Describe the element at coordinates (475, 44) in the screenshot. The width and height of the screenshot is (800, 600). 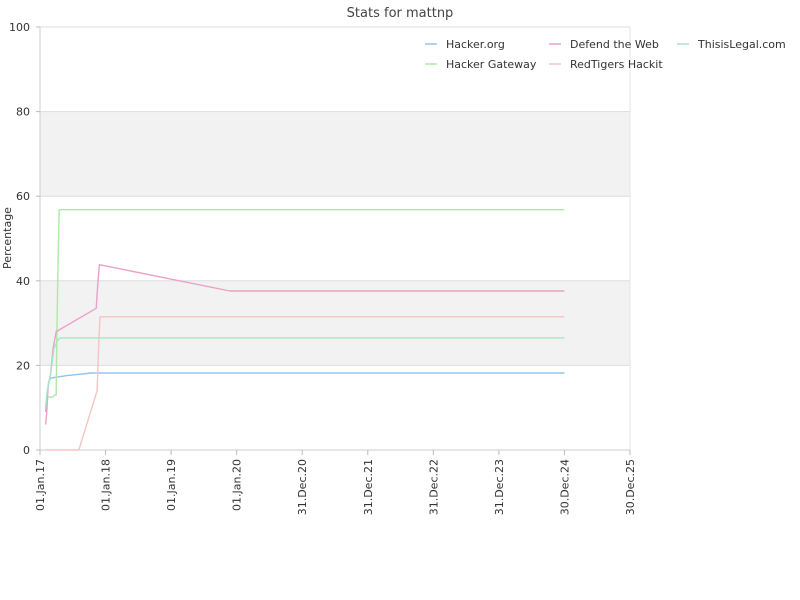
I see `legend-hacker-org-label: Hacker.org` at that location.